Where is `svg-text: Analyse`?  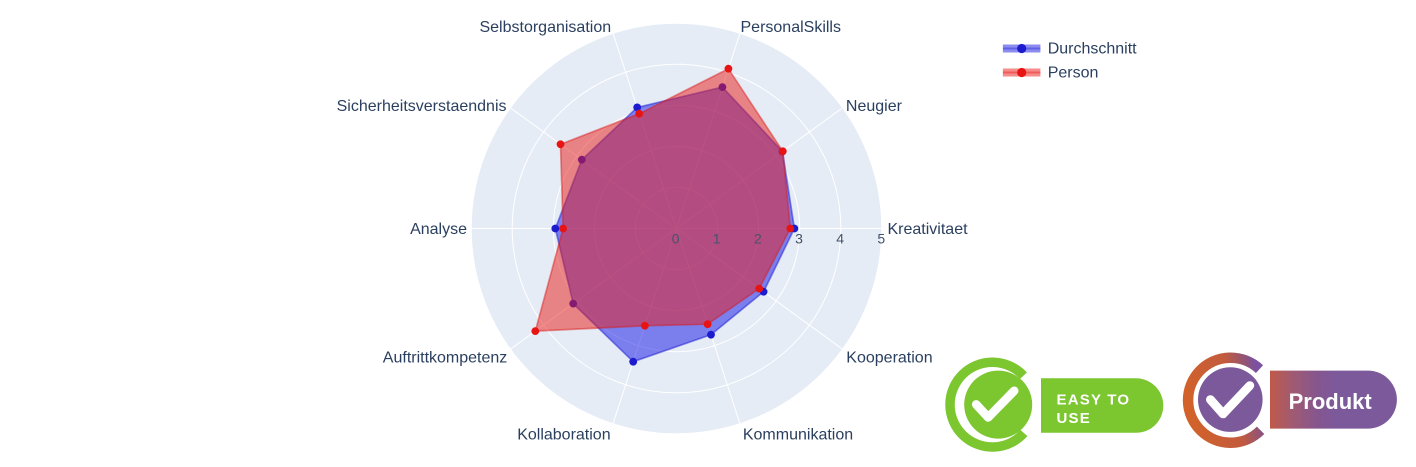 svg-text: Analyse is located at coordinates (438, 229).